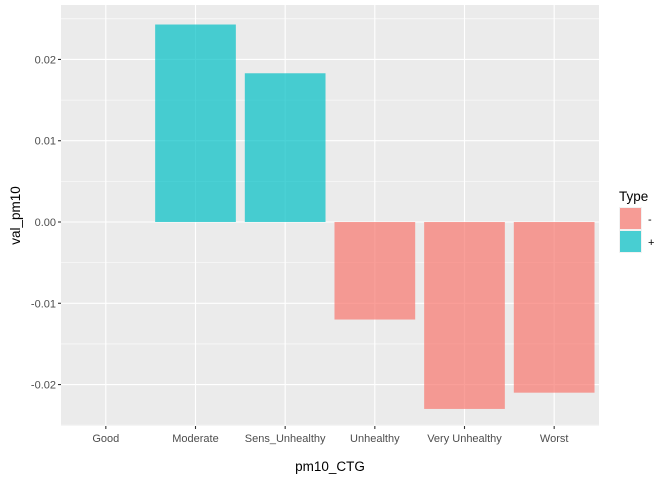 The width and height of the screenshot is (672, 480). I want to click on bar-unhealthy, so click(375, 271).